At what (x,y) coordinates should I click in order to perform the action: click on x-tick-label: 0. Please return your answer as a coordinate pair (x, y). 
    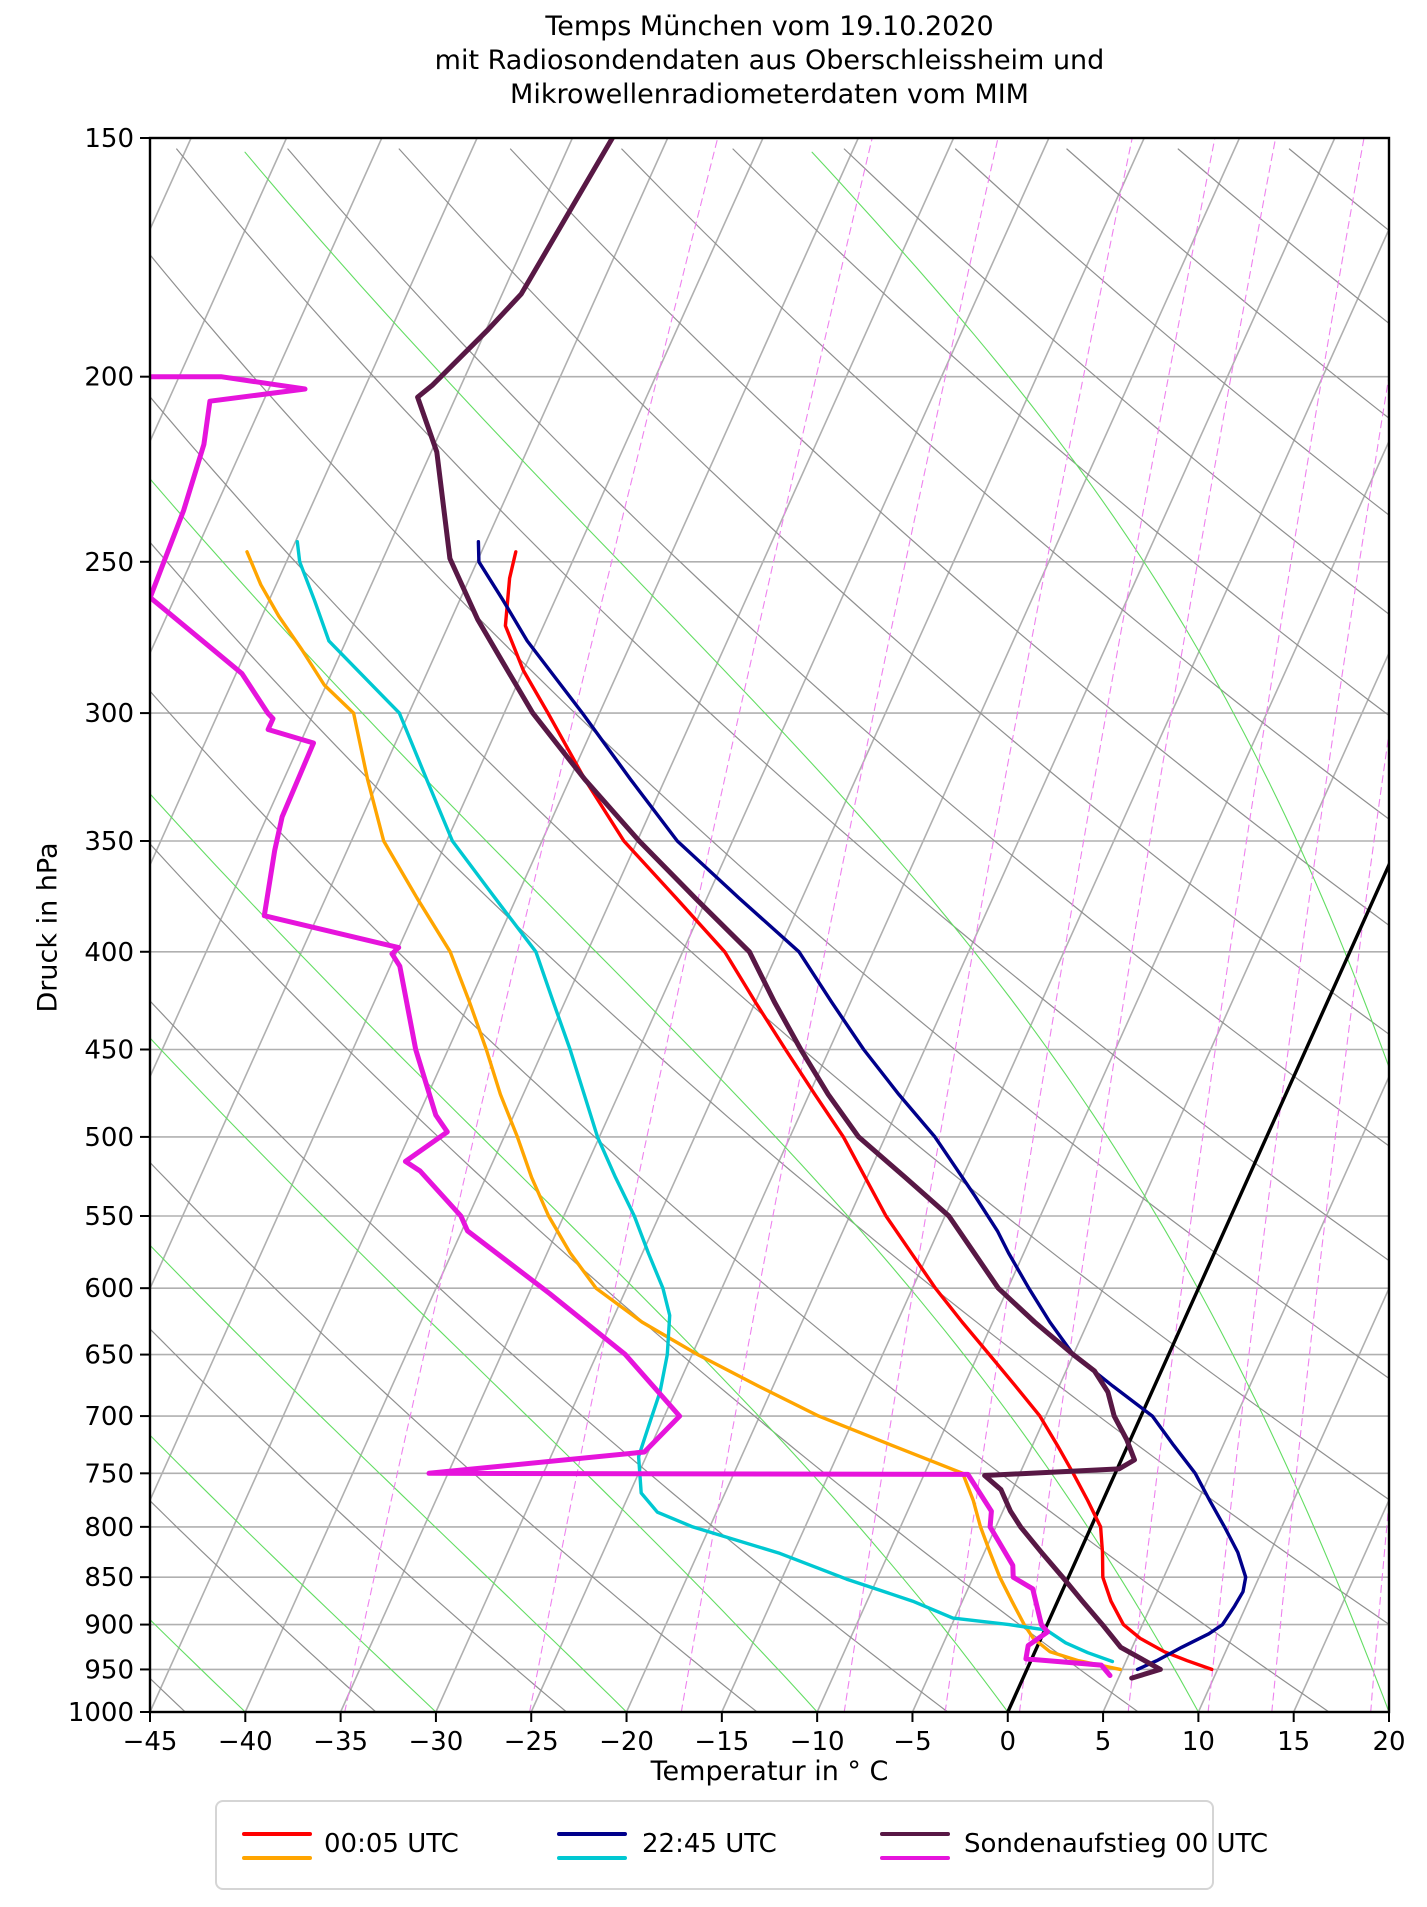
    Looking at the image, I should click on (1007, 1742).